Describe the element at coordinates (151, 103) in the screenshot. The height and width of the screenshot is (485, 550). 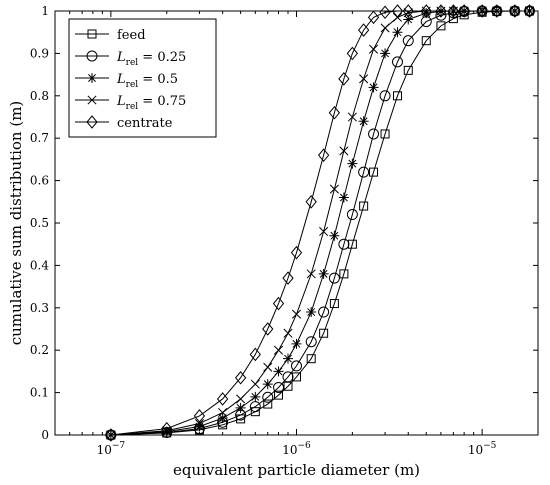
I see `legend-label: Lrel = 0.75` at that location.